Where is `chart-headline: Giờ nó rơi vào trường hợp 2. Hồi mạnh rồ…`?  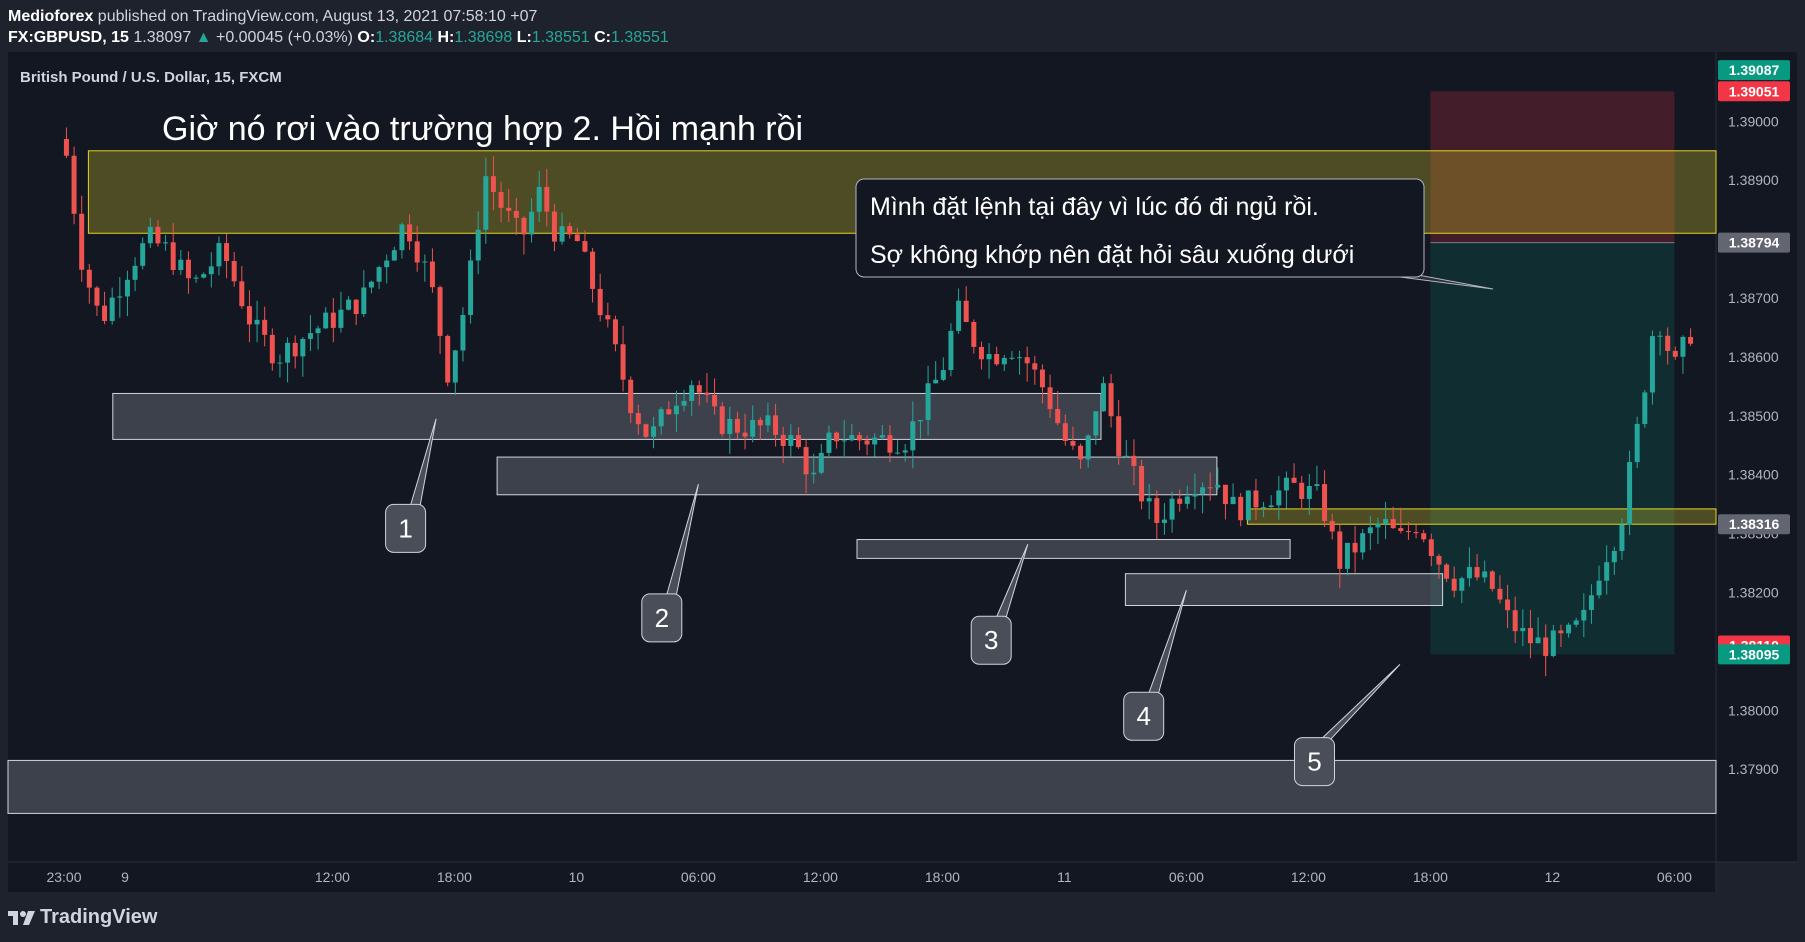 chart-headline: Giờ nó rơi vào trường hợp 2. Hồi mạnh rồ… is located at coordinates (482, 129).